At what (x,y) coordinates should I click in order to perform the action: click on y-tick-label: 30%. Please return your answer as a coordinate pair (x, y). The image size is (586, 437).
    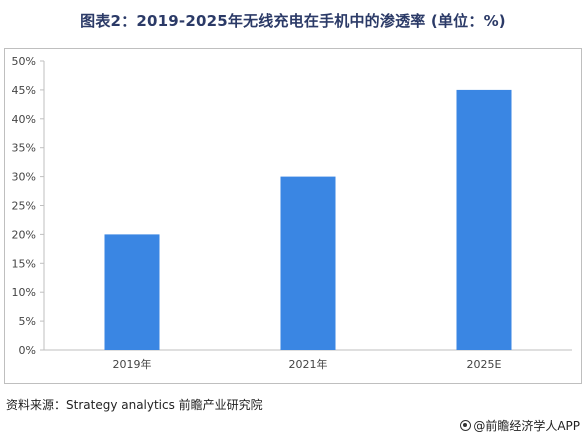
    Looking at the image, I should click on (24, 177).